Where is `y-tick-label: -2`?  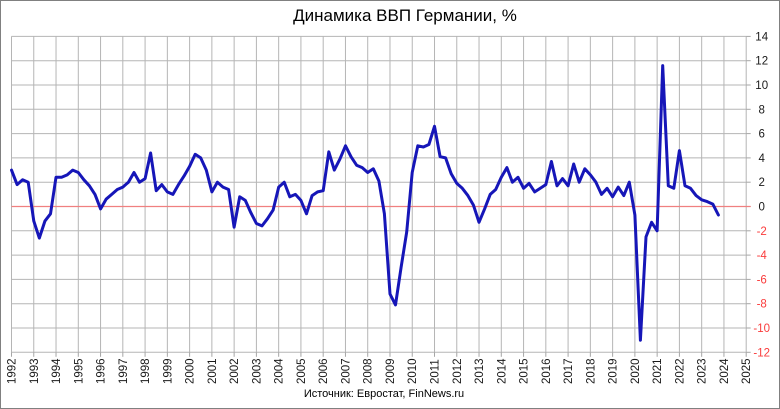 y-tick-label: -2 is located at coordinates (762, 232).